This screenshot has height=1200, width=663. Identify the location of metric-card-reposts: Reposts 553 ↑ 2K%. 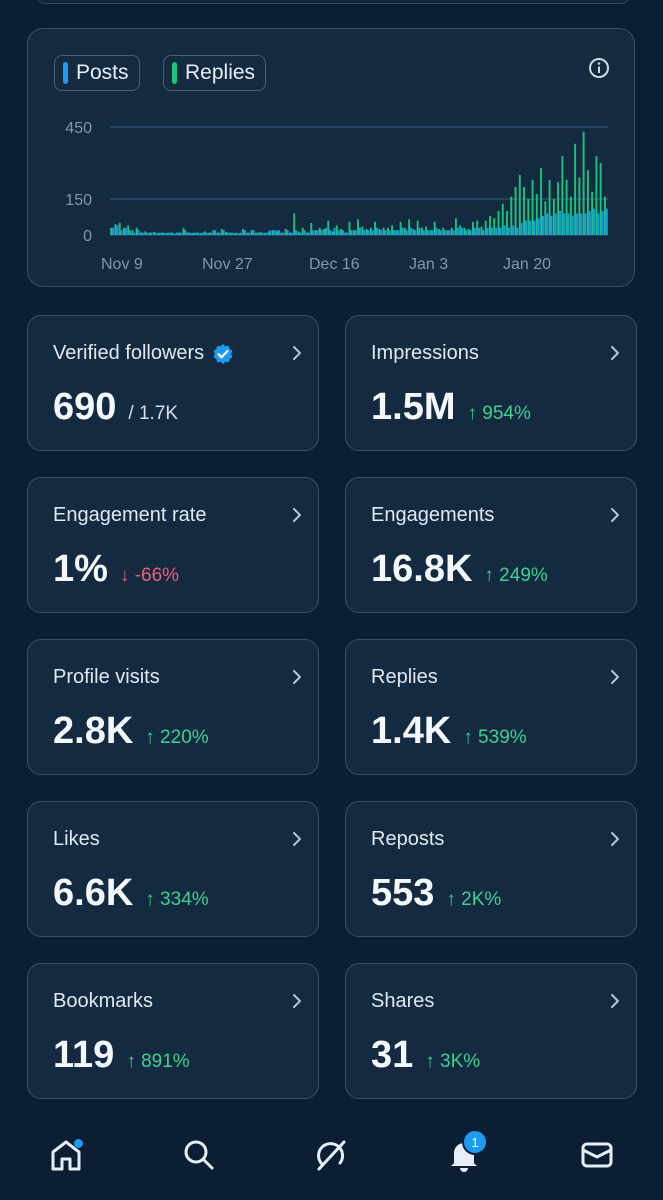
(491, 869).